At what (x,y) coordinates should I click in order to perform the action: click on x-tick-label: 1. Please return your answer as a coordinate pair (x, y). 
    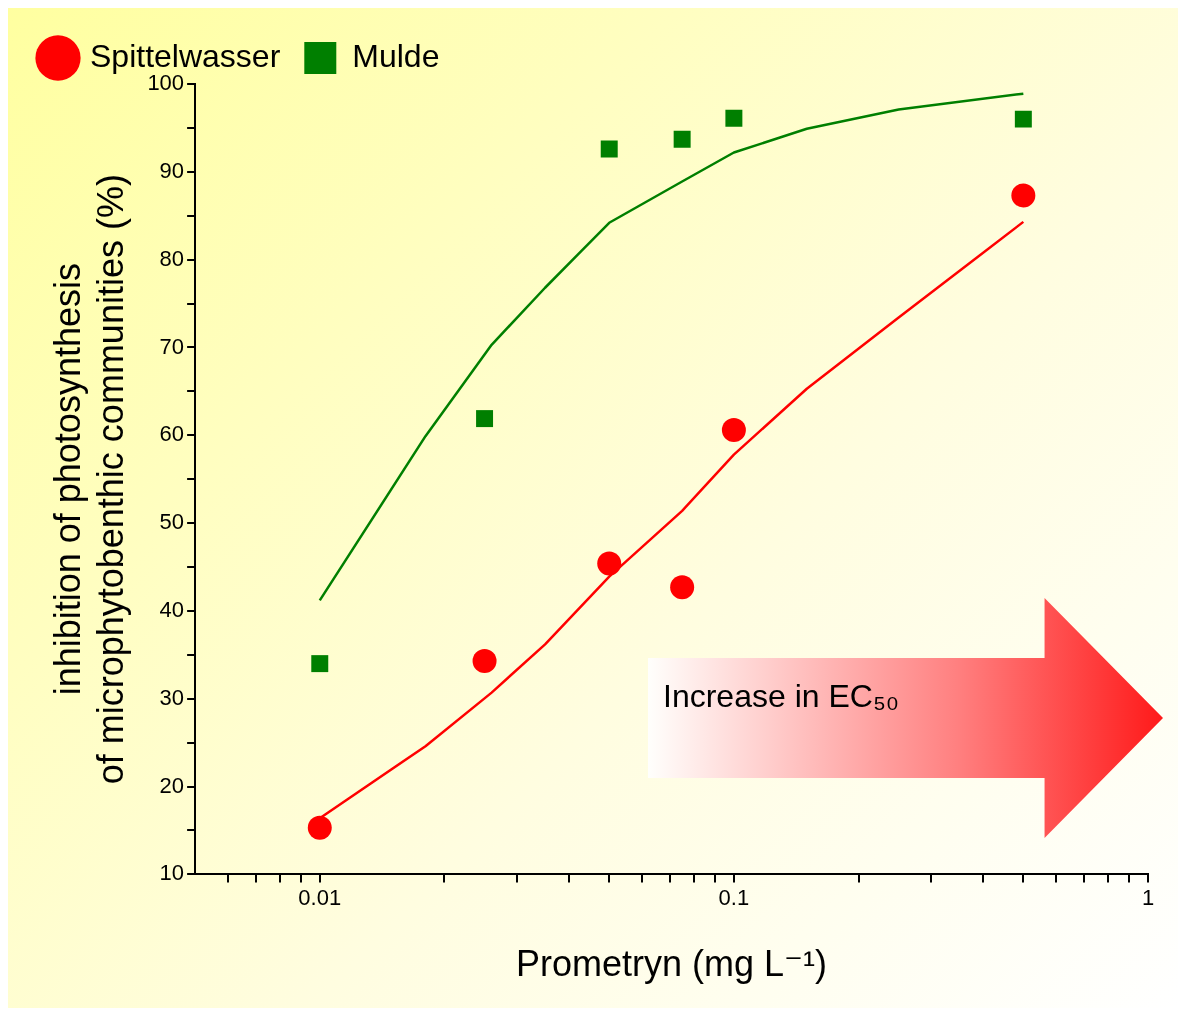
    Looking at the image, I should click on (1148, 897).